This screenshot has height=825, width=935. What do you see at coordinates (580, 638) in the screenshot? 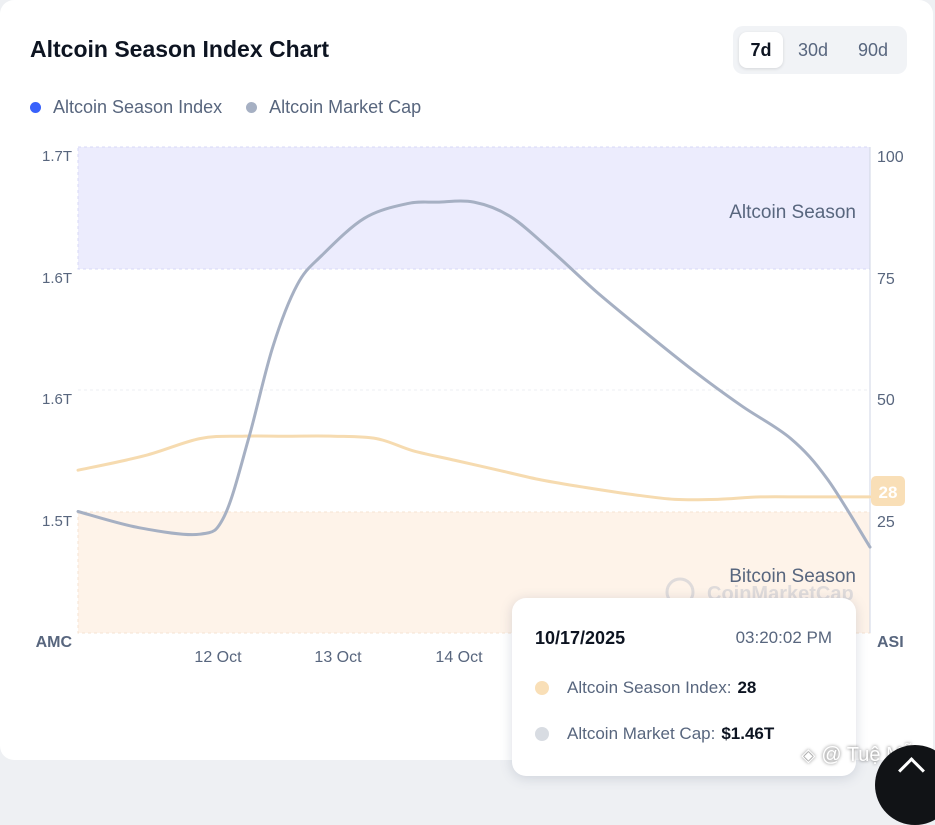
I see `tooltip-date: 10/17/2025` at bounding box center [580, 638].